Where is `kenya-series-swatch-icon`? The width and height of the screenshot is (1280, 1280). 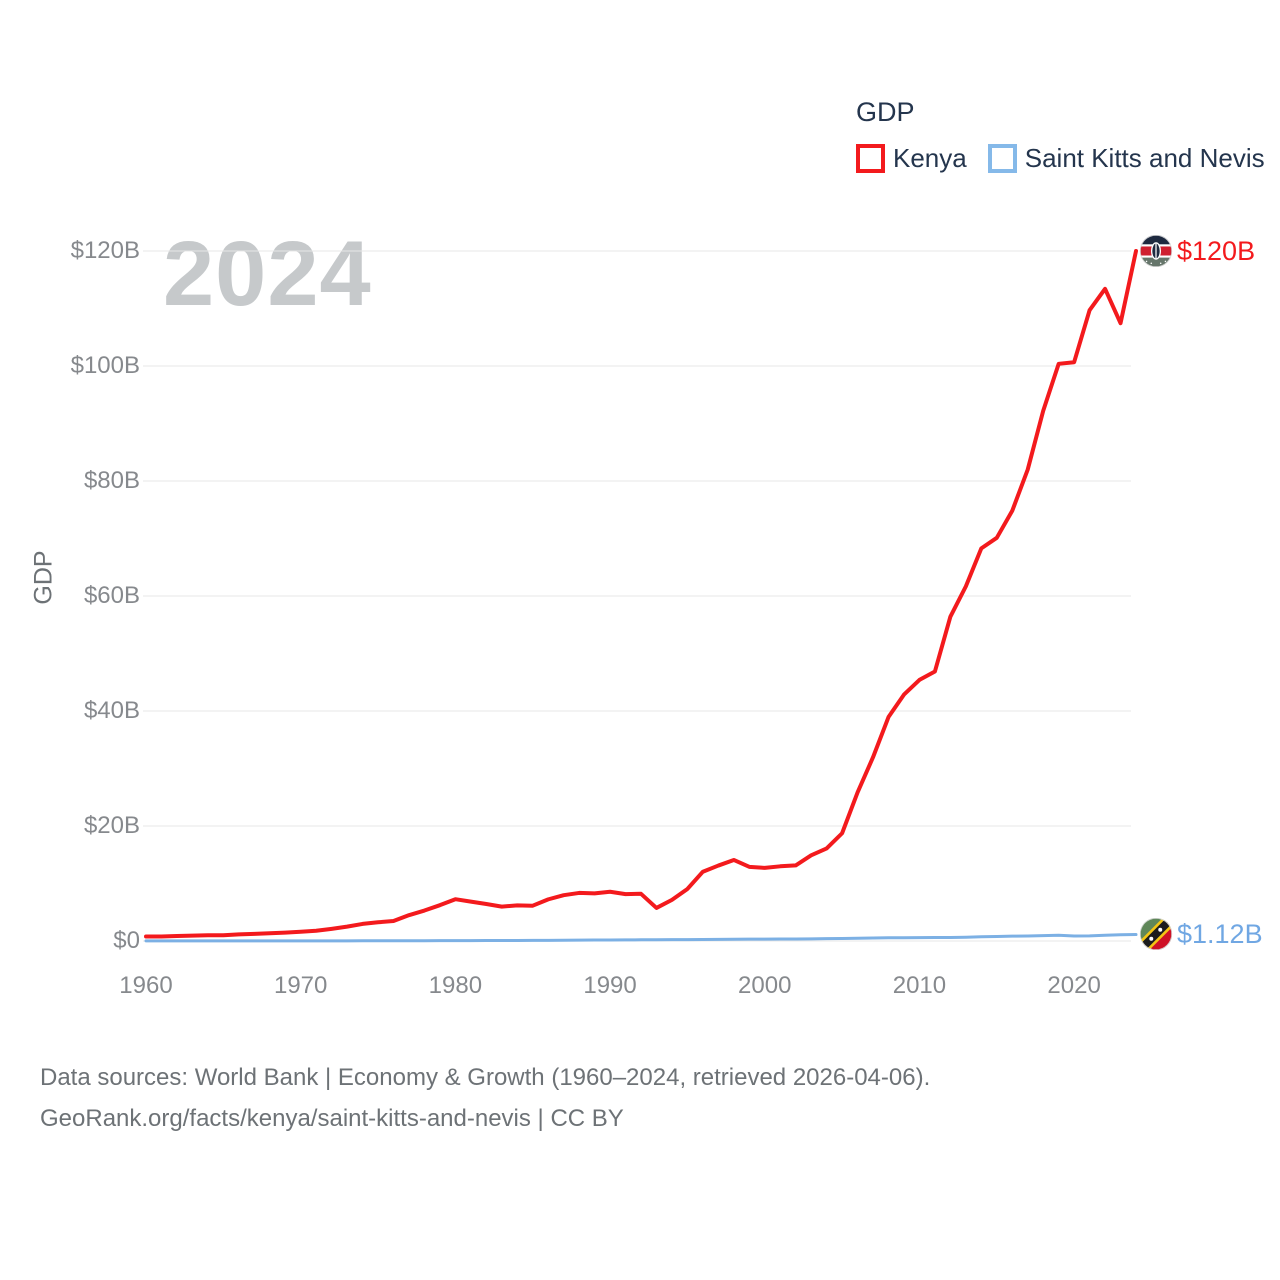
kenya-series-swatch-icon is located at coordinates (870, 158).